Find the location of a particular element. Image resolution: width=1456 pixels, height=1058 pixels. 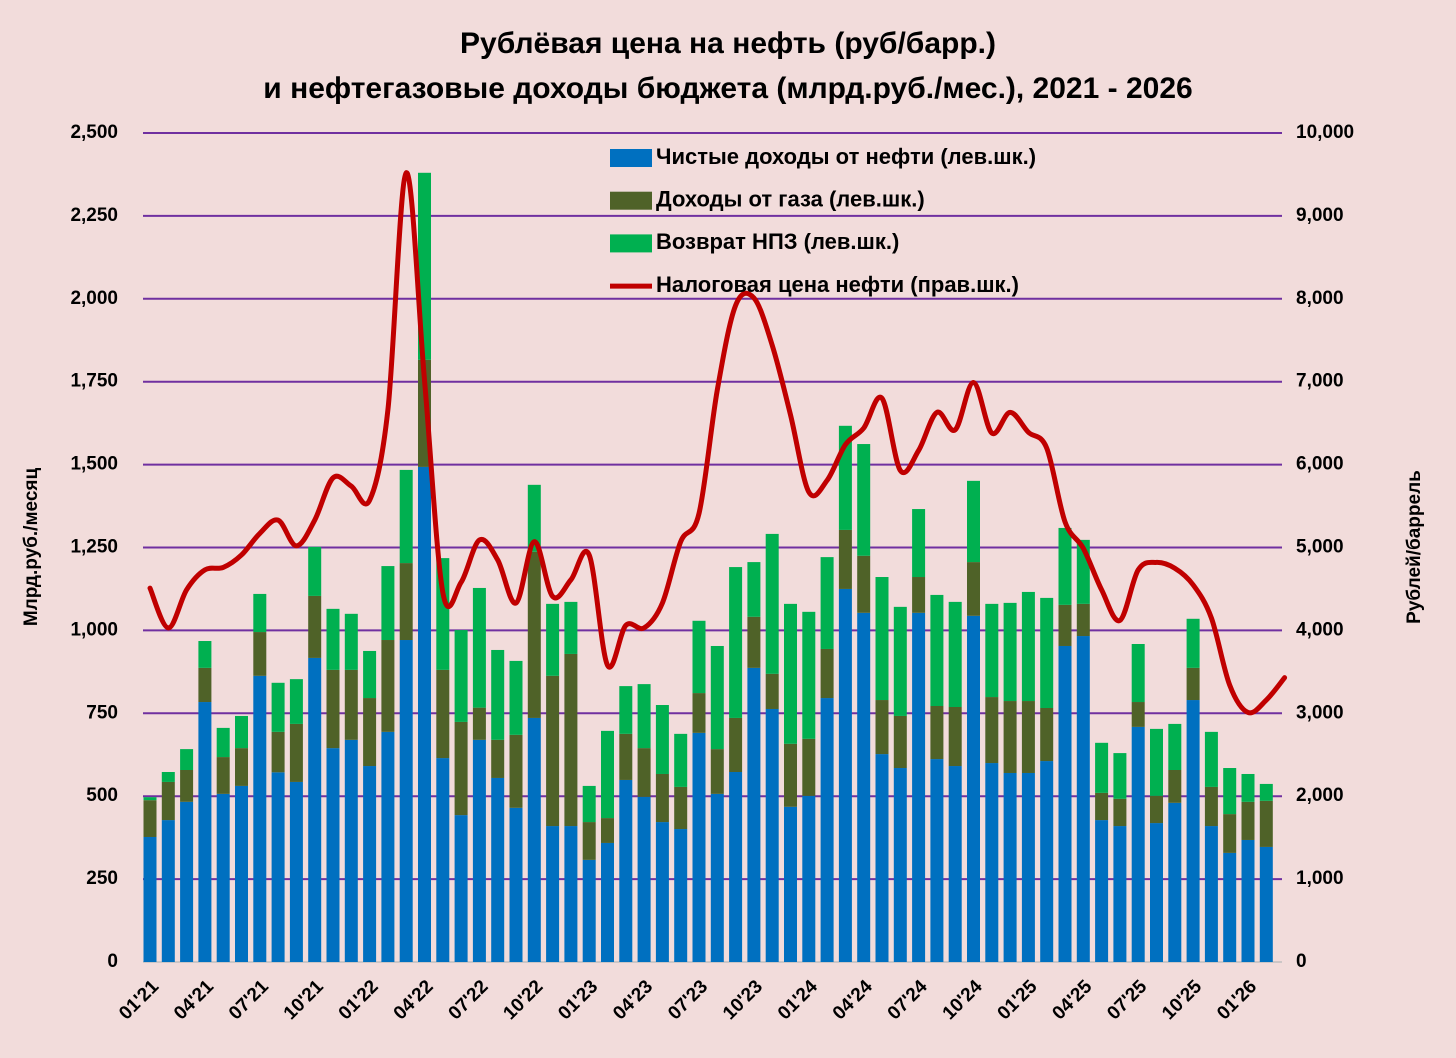

y2-tick-label: 3,000 is located at coordinates (1320, 712).